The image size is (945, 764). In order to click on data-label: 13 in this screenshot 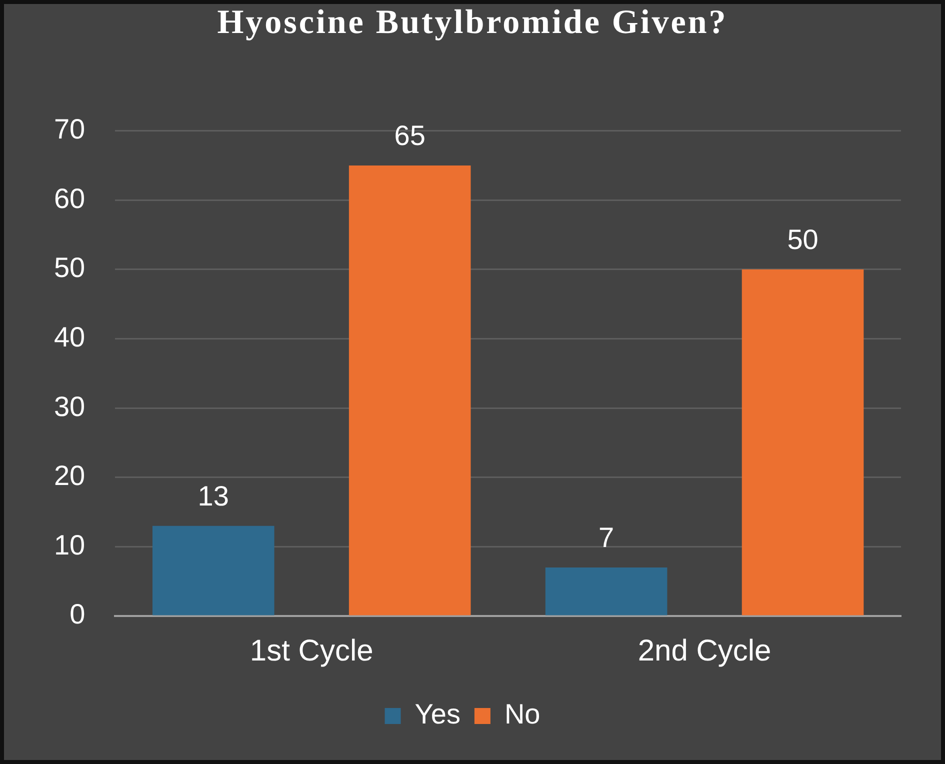, I will do `click(213, 496)`.